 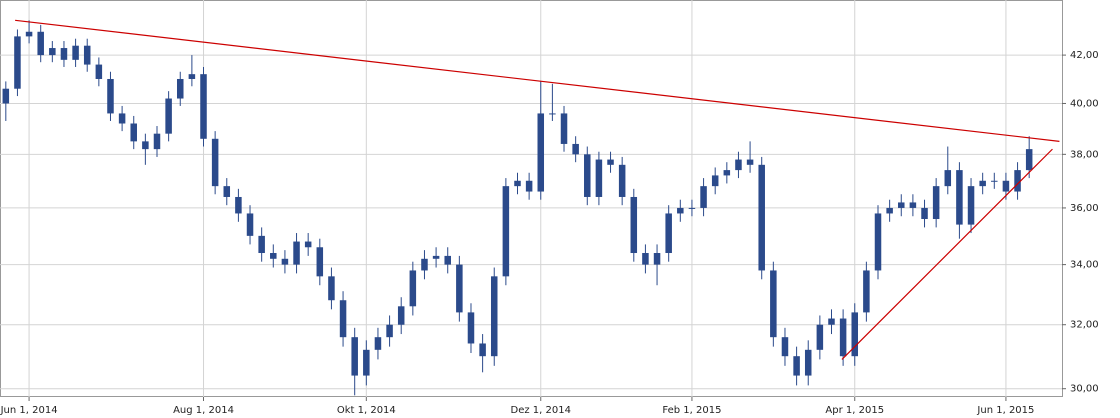 What do you see at coordinates (366, 410) in the screenshot?
I see `x-tick-label: Okt 1, 2014` at bounding box center [366, 410].